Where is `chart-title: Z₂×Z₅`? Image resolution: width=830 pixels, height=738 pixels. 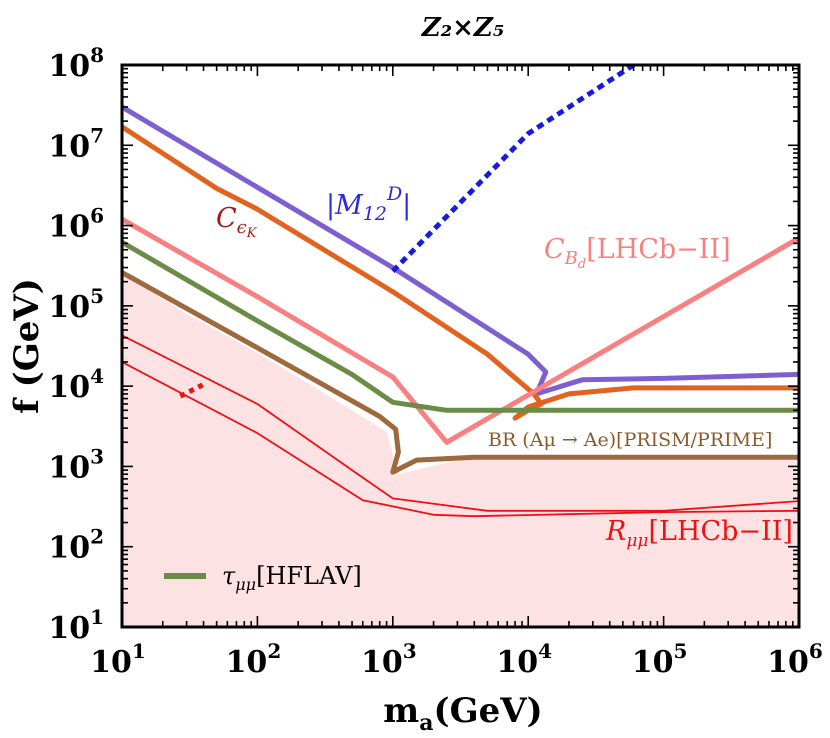 chart-title: Z₂×Z₅ is located at coordinates (463, 28).